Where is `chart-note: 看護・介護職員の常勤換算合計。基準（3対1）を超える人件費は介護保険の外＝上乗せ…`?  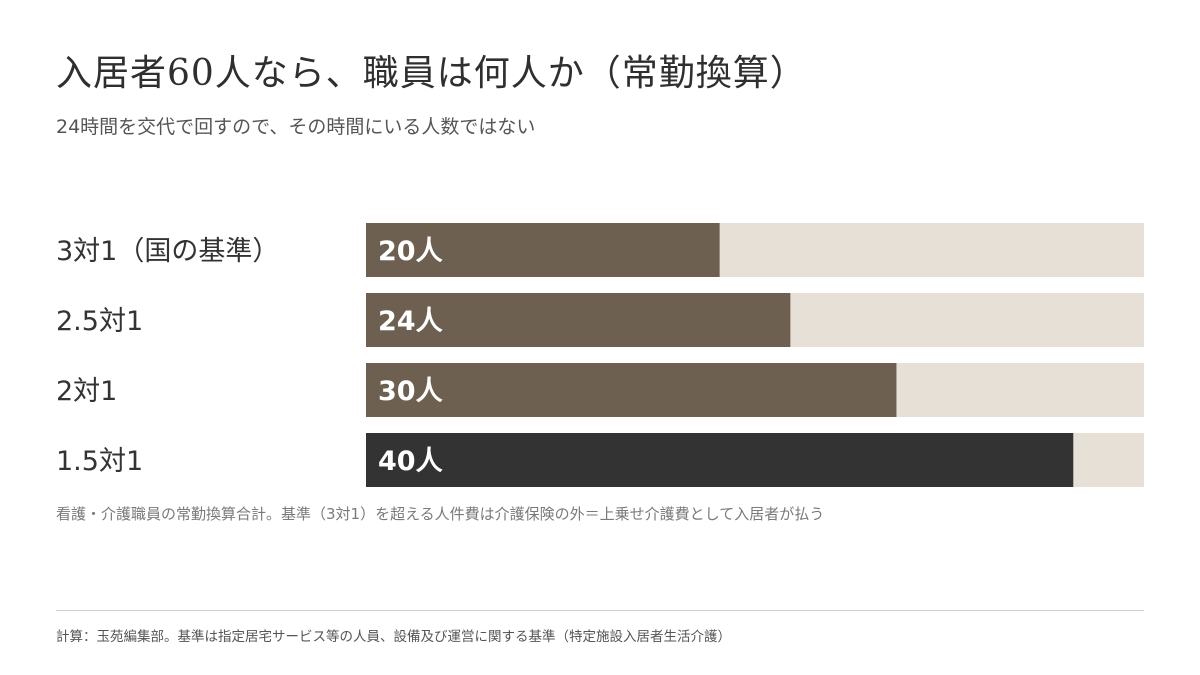
chart-note: 看護・介護職員の常勤換算合計。基準（3対1）を超える人件費は介護保険の外＝上乗せ… is located at coordinates (440, 514).